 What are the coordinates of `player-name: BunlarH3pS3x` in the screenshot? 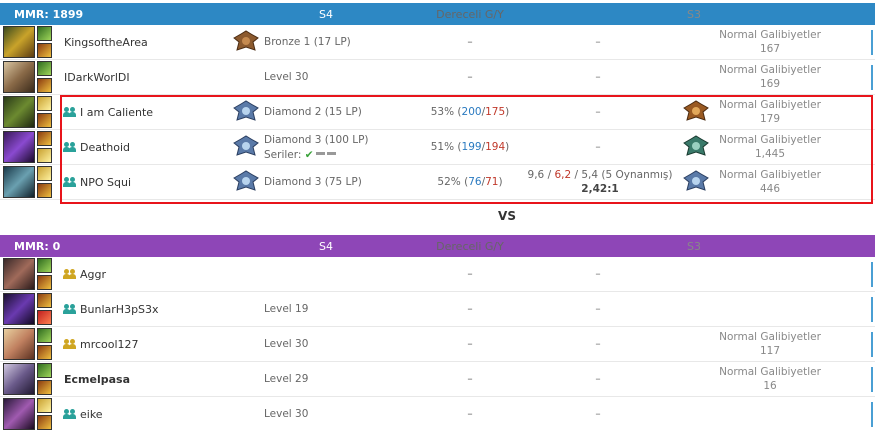 It's located at (111, 309).